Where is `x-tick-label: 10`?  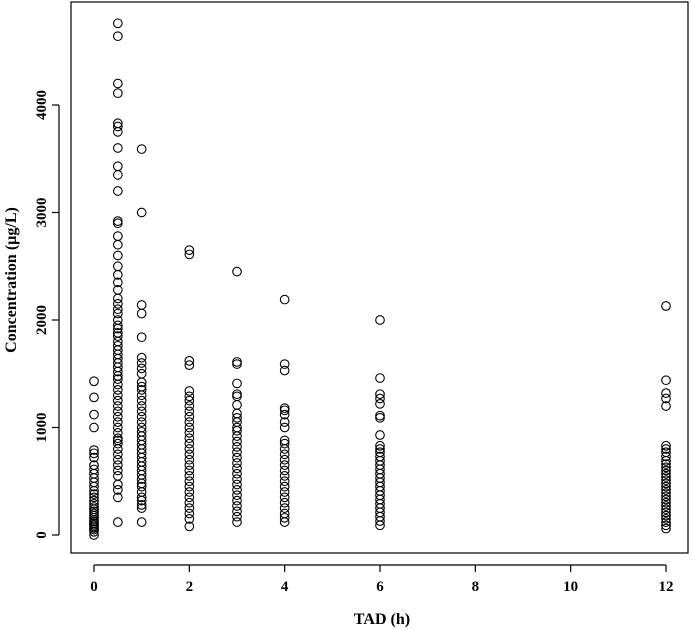
x-tick-label: 10 is located at coordinates (570, 587).